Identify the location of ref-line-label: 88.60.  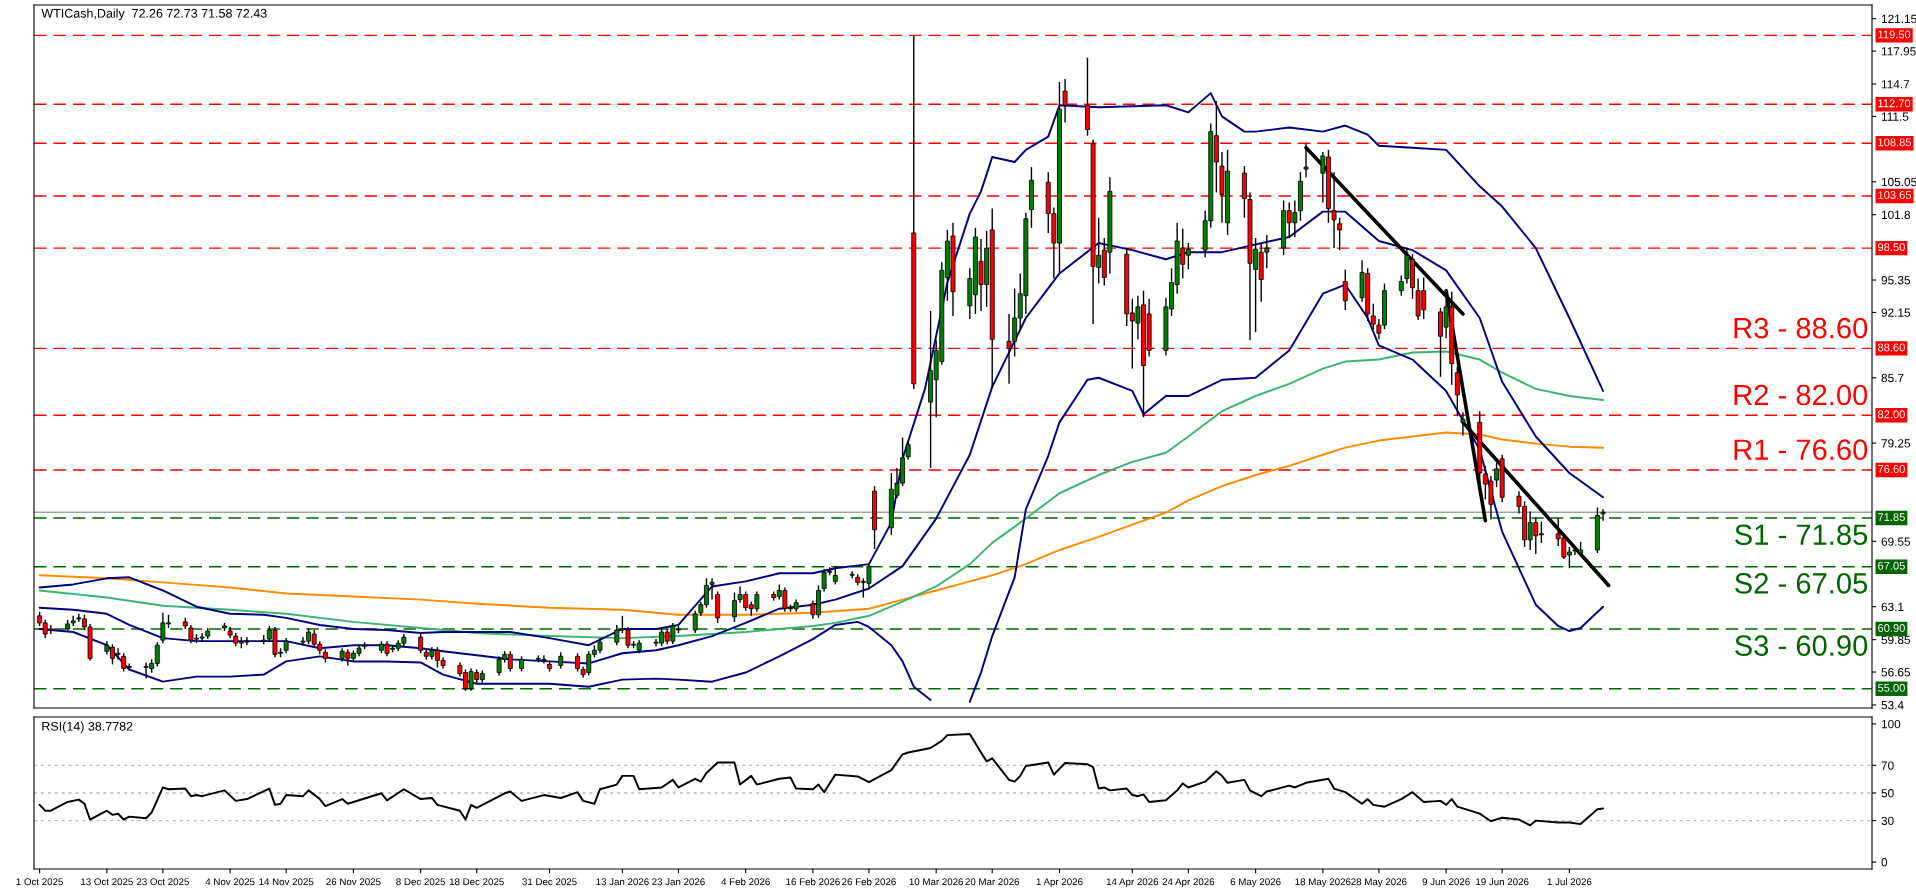
(1891, 347).